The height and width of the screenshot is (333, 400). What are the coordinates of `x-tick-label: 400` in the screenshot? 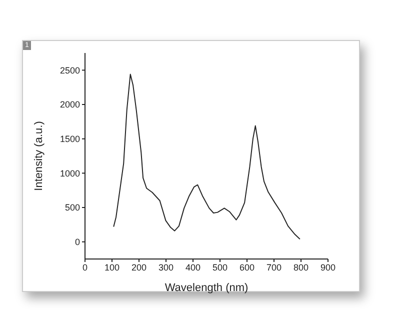 It's located at (193, 267).